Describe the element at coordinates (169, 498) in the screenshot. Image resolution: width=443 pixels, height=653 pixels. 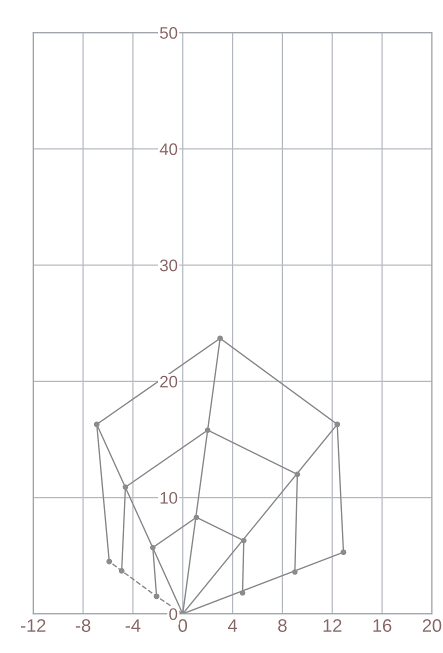
I see `y-tick-label: 10` at that location.